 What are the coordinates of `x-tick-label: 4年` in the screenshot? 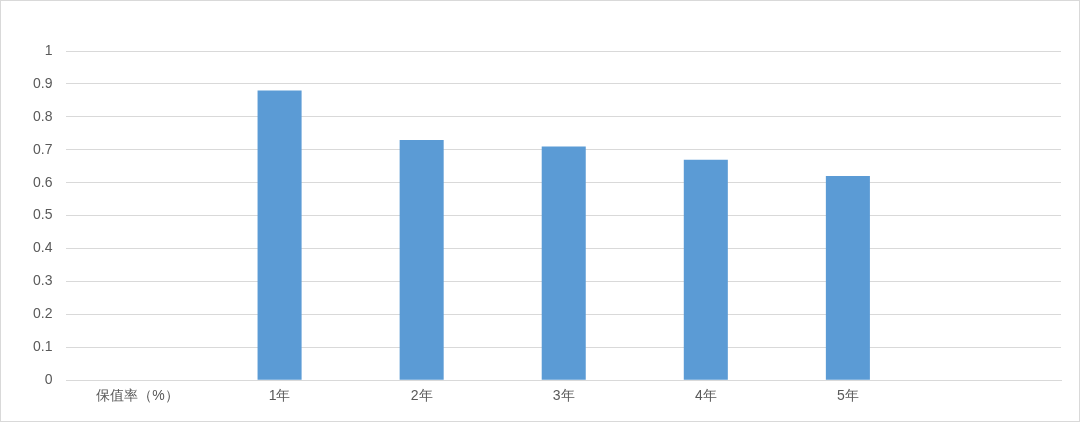 It's located at (705, 395).